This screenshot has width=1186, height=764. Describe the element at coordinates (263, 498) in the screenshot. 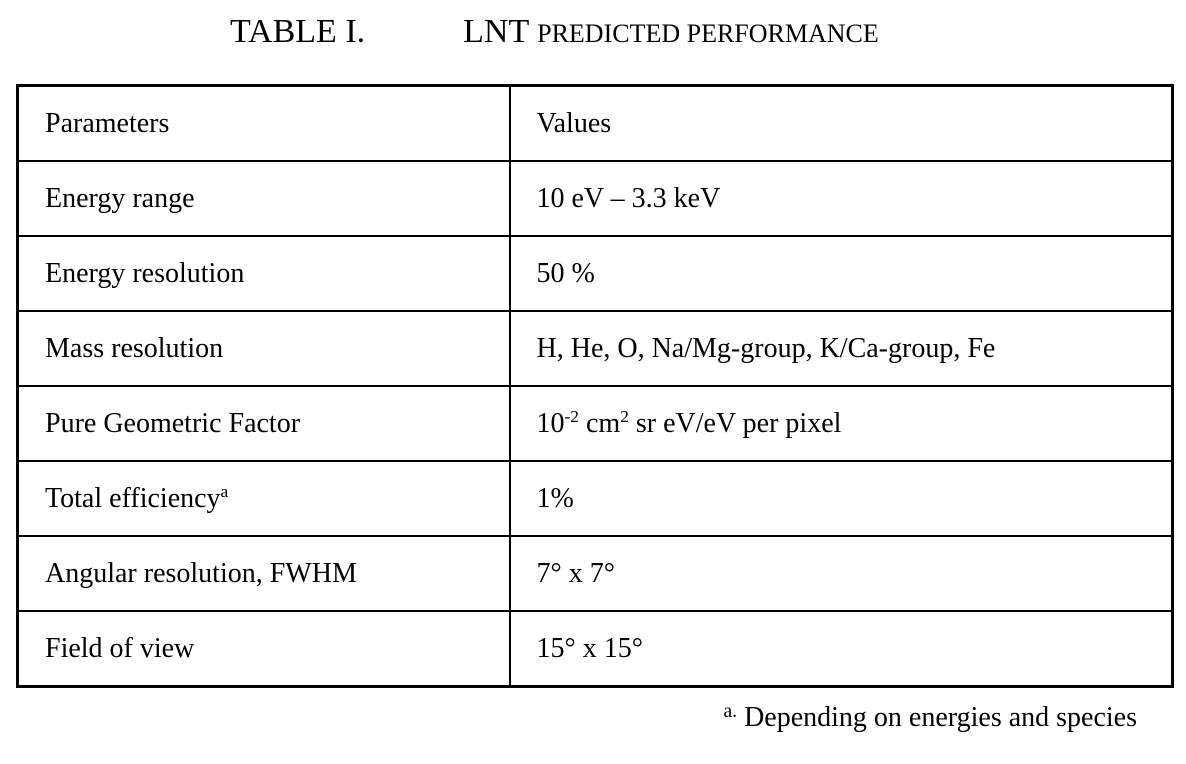

I see `param-cell: Total efficiencya` at that location.